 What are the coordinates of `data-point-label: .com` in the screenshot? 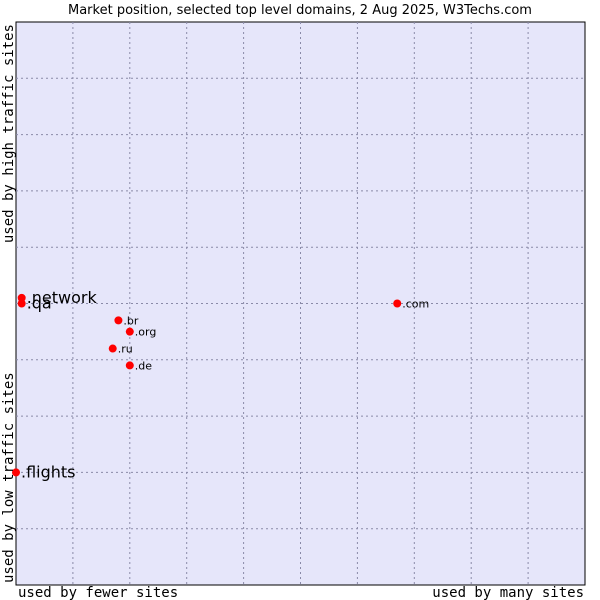 It's located at (415, 304).